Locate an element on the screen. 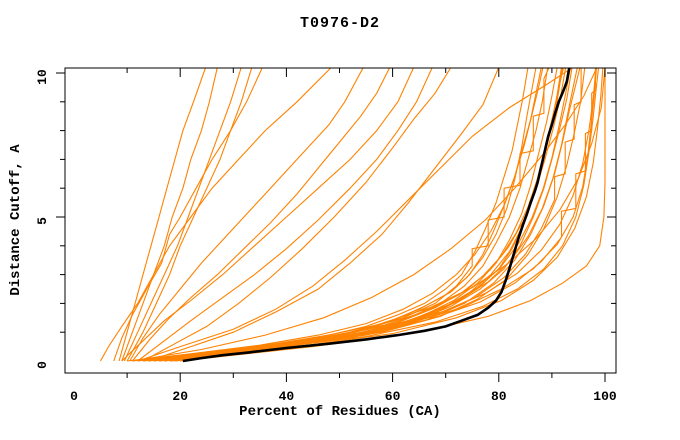  y-tick-label: 10 is located at coordinates (42, 77).